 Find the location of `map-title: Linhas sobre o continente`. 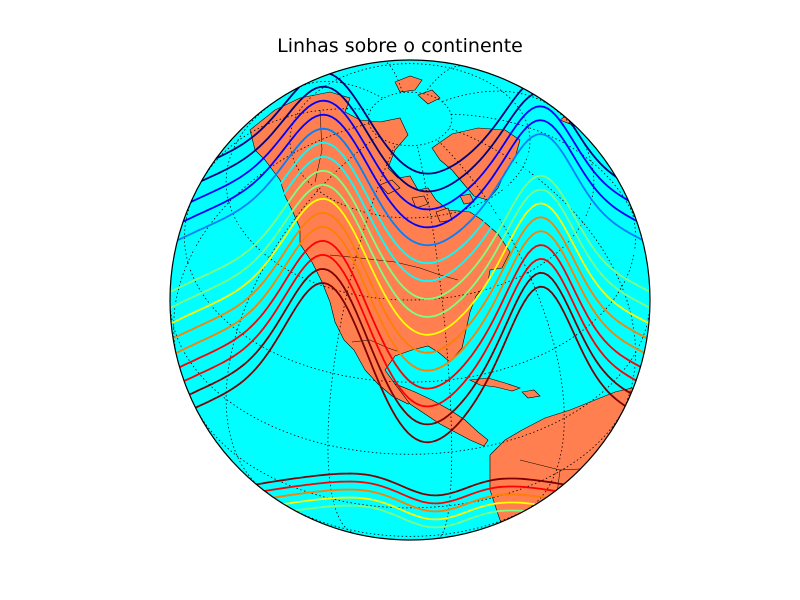

map-title: Linhas sobre o continente is located at coordinates (400, 46).